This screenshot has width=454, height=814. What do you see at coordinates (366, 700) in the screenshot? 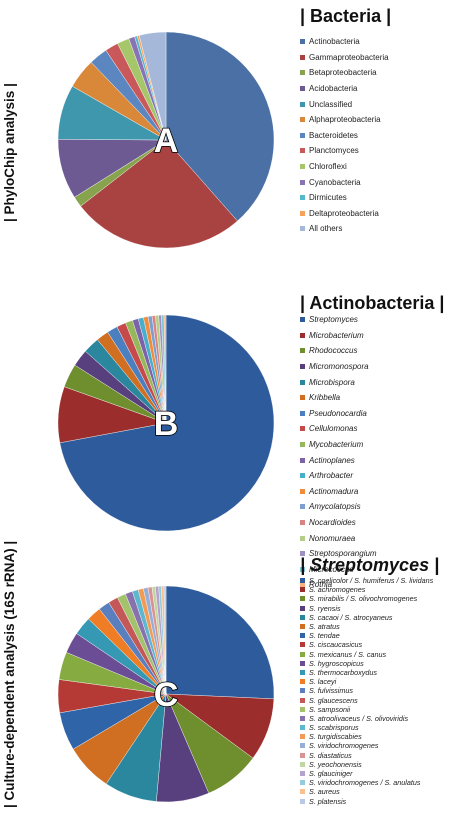
I see `legend-c-item: S. glaucescens` at bounding box center [366, 700].